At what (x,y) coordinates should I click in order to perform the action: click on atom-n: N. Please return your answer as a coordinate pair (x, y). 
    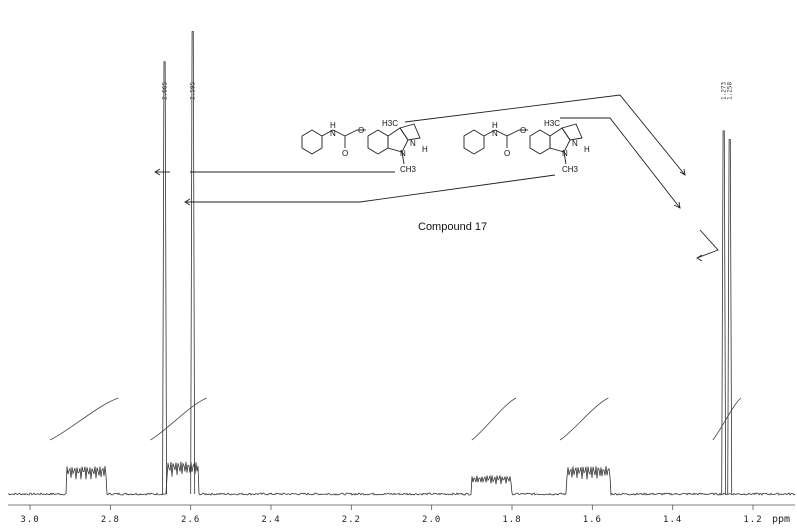
    Looking at the image, I should click on (333, 133).